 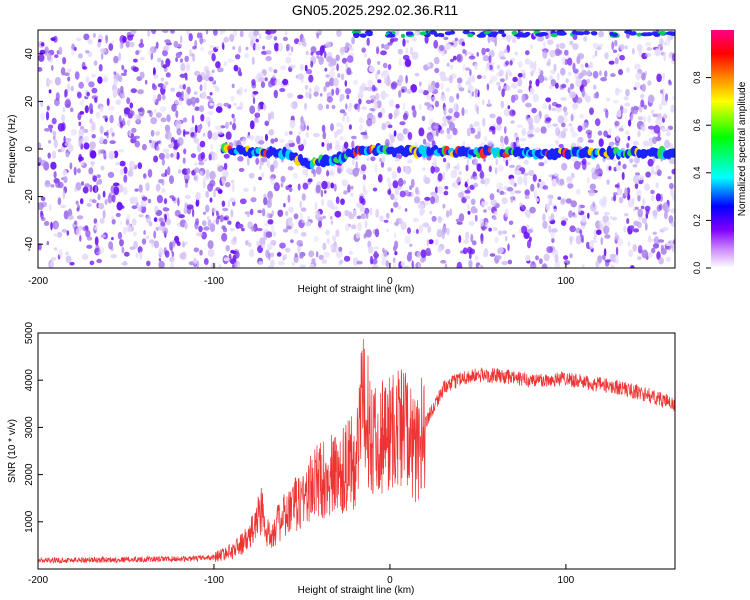 I want to click on y-tick-label: 3000, so click(x=29, y=427).